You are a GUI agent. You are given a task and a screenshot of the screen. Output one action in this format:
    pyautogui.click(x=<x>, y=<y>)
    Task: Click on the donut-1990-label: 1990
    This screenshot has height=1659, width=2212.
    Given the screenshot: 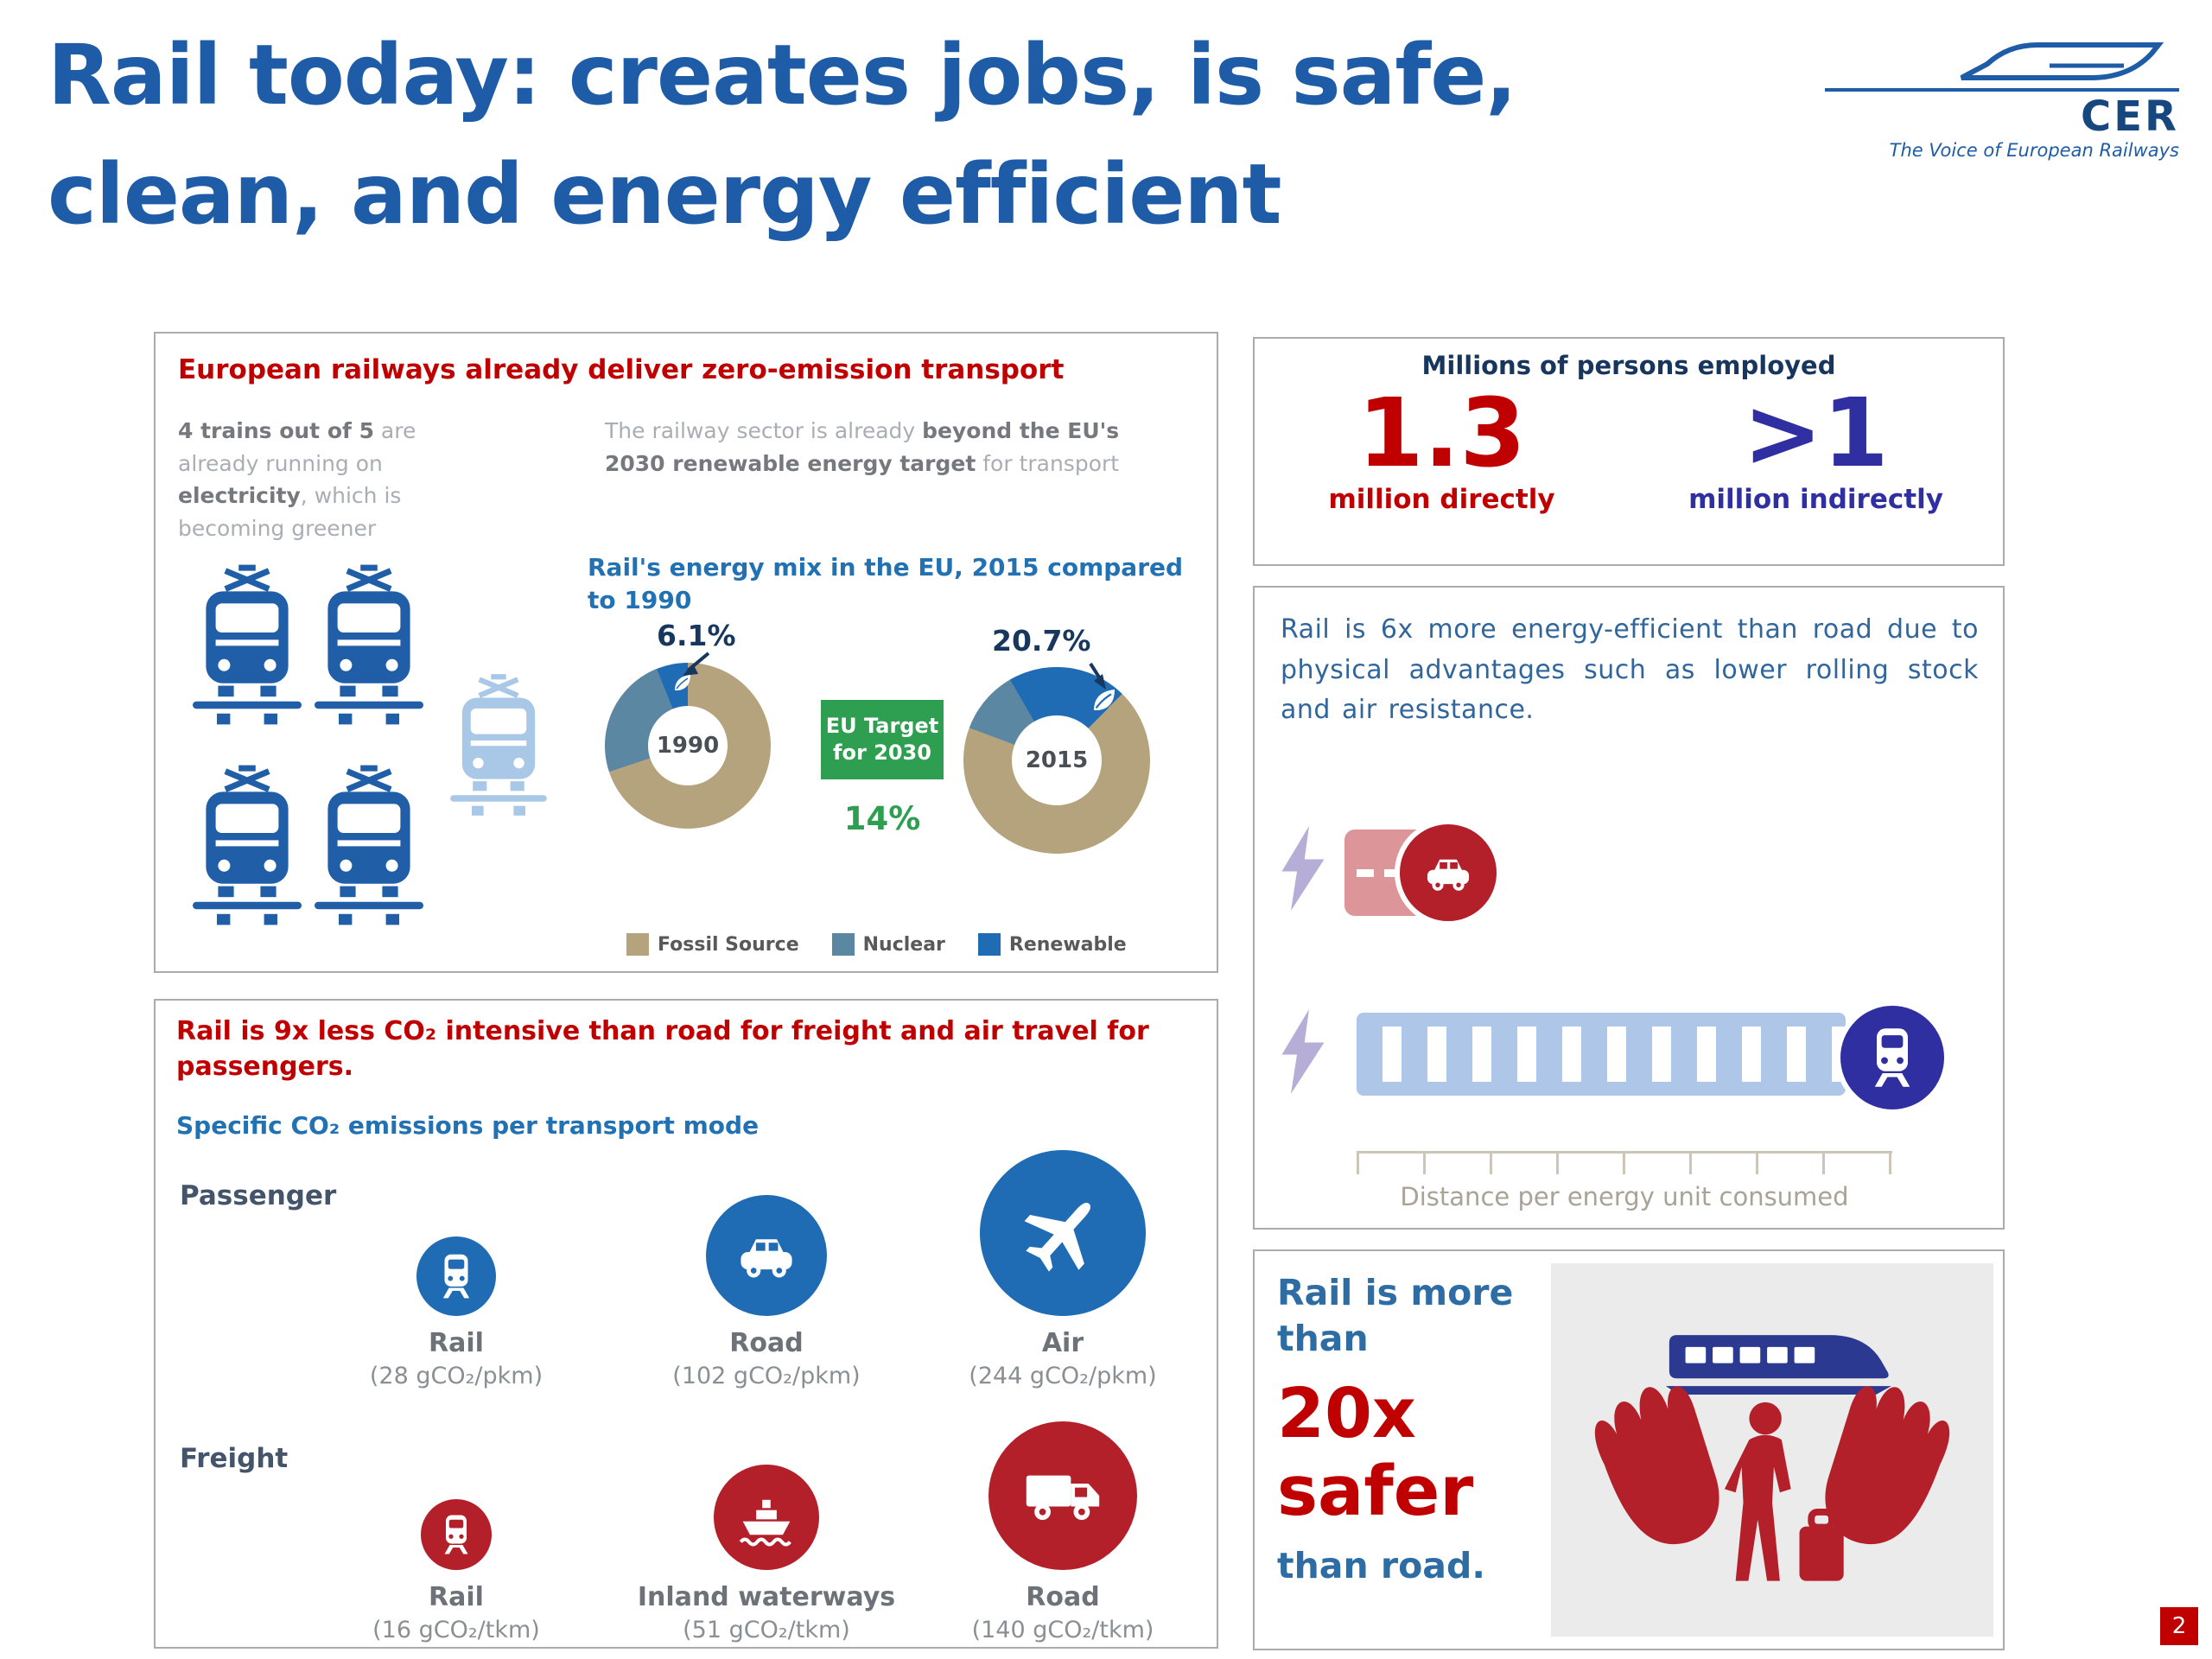 What is the action you would take?
    pyautogui.click(x=688, y=746)
    